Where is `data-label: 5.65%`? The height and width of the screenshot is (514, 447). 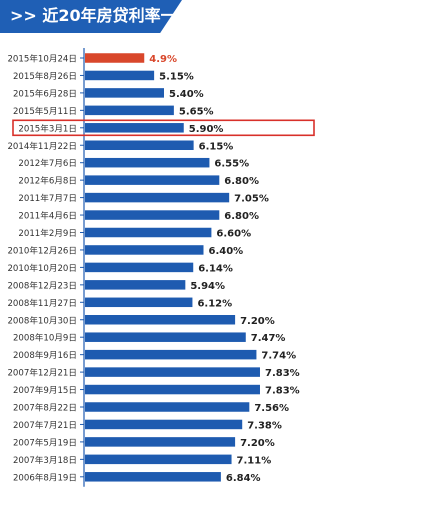 data-label: 5.65% is located at coordinates (196, 111).